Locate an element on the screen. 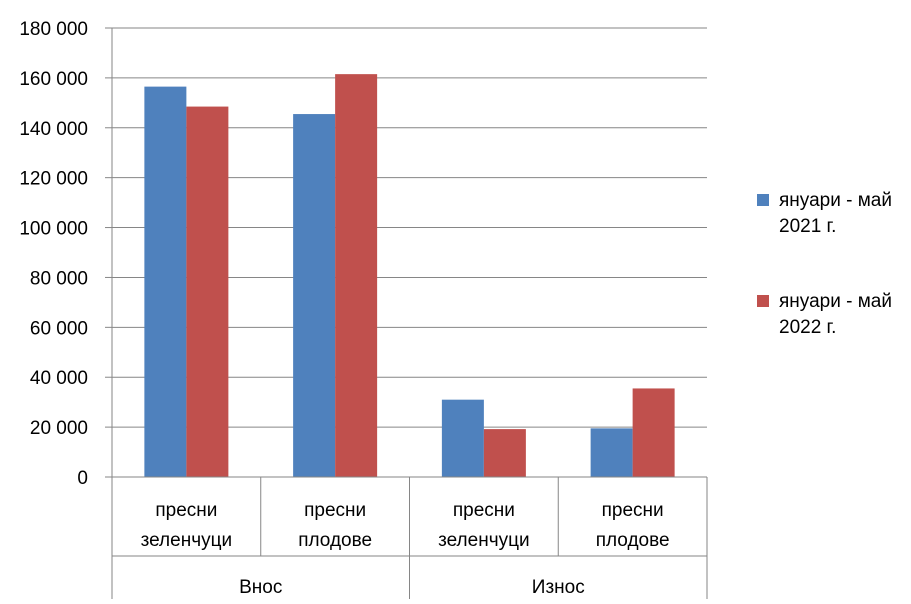 The height and width of the screenshot is (604, 911). y-tick-label: 120 000 is located at coordinates (53, 179).